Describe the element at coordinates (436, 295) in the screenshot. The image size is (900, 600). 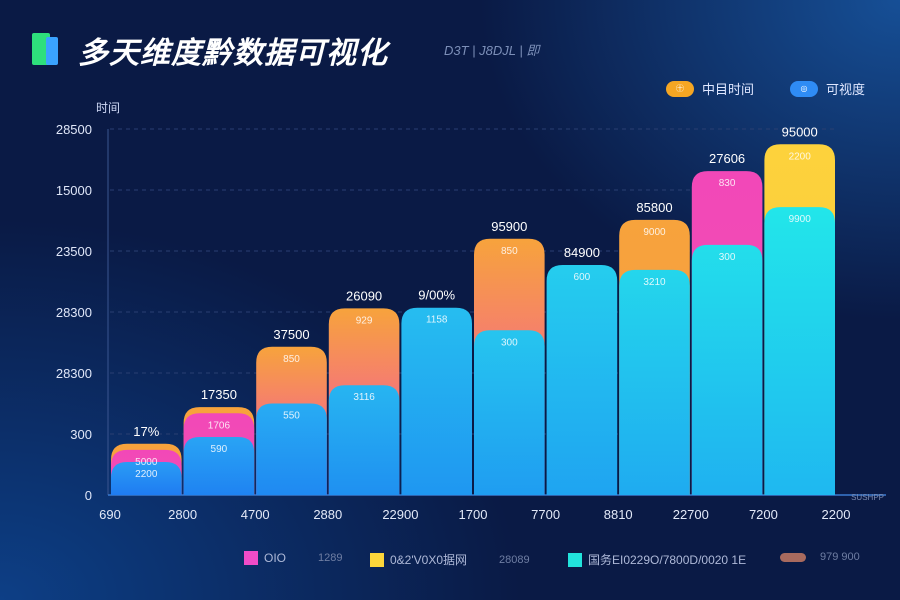
I see `bar-total-label: 9/00%` at that location.